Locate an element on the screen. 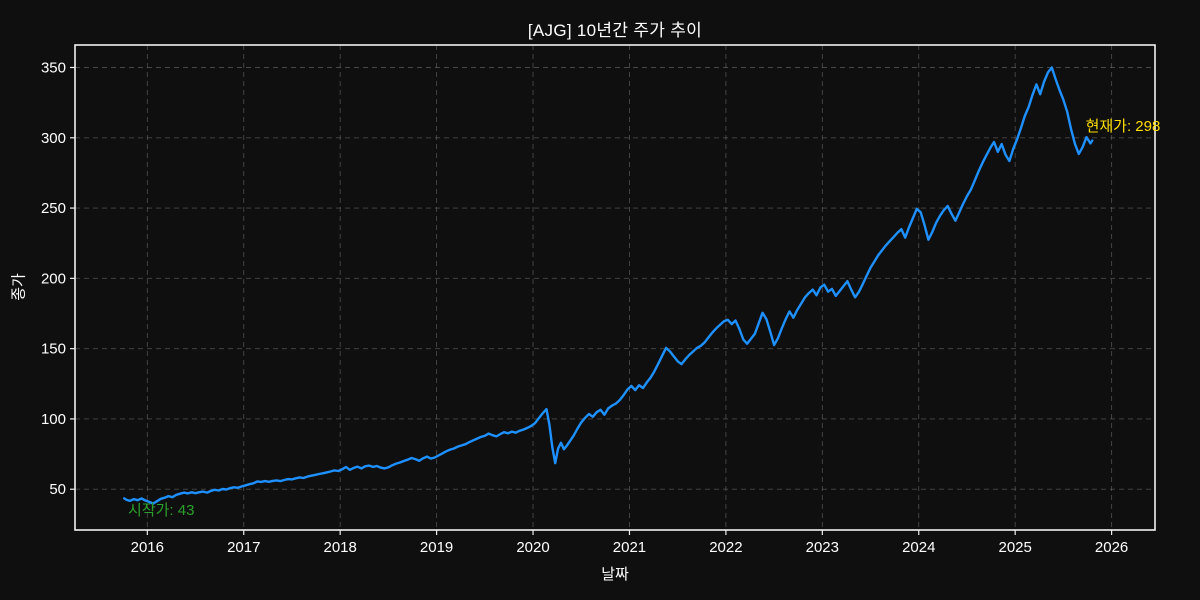 Image resolution: width=1200 pixels, height=600 pixels. y-axis-label: 종가 is located at coordinates (19, 287).